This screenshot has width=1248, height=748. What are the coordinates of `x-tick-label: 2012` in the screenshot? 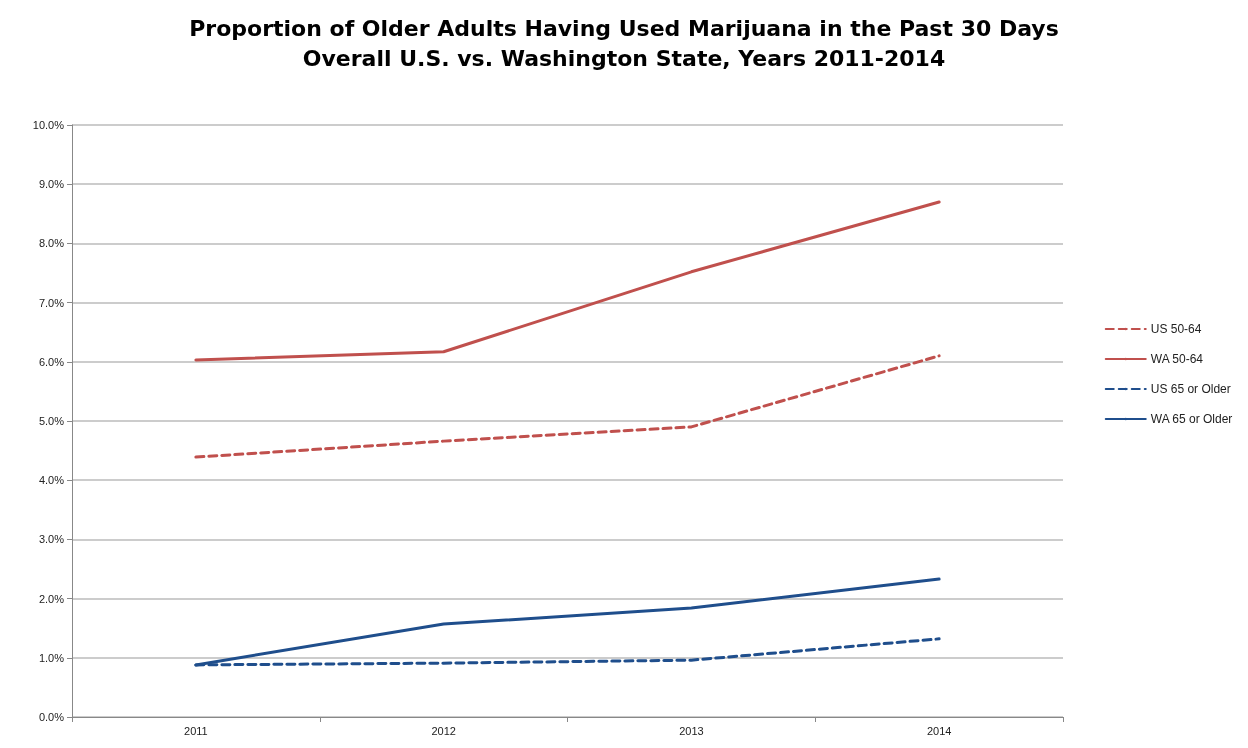 It's located at (443, 730).